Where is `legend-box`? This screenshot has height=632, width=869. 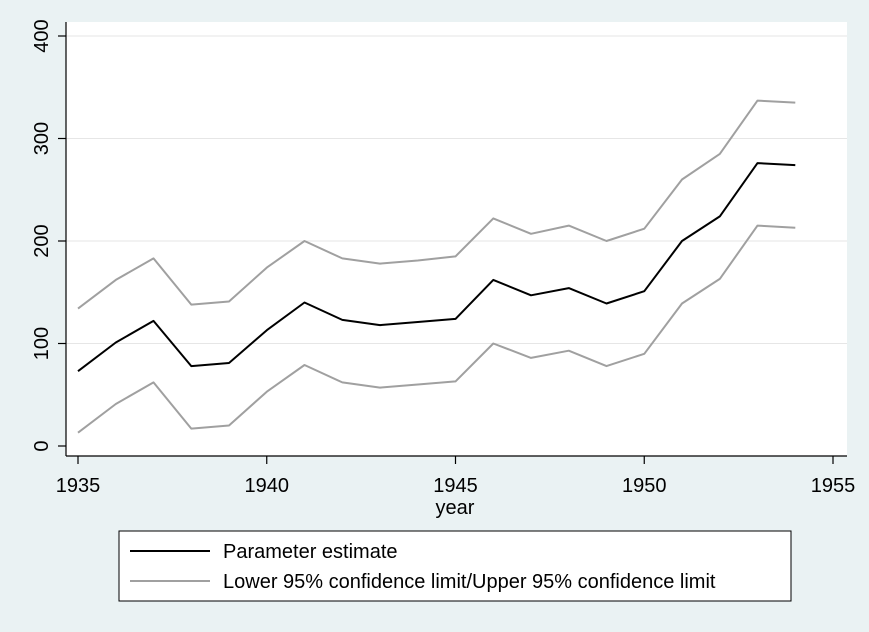 legend-box is located at coordinates (455, 566).